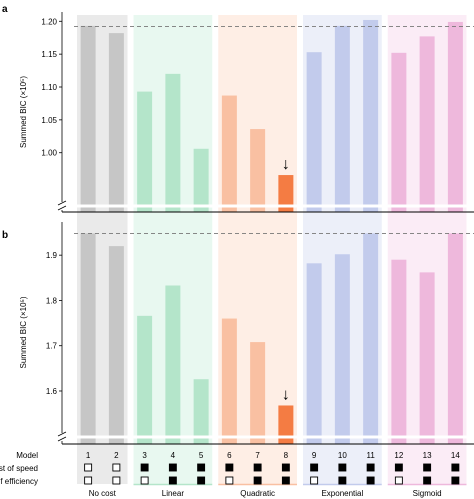  I want to click on group-label: Linear, so click(173, 493).